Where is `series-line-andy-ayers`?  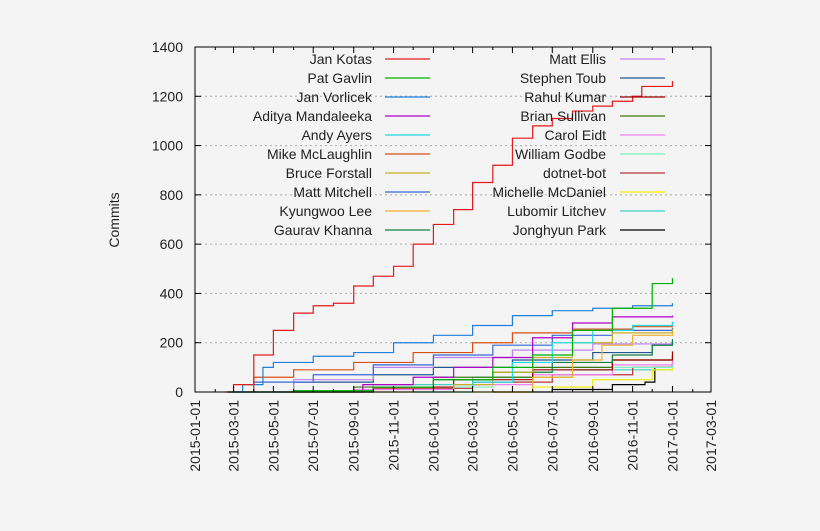
series-line-andy-ayers is located at coordinates (543, 357).